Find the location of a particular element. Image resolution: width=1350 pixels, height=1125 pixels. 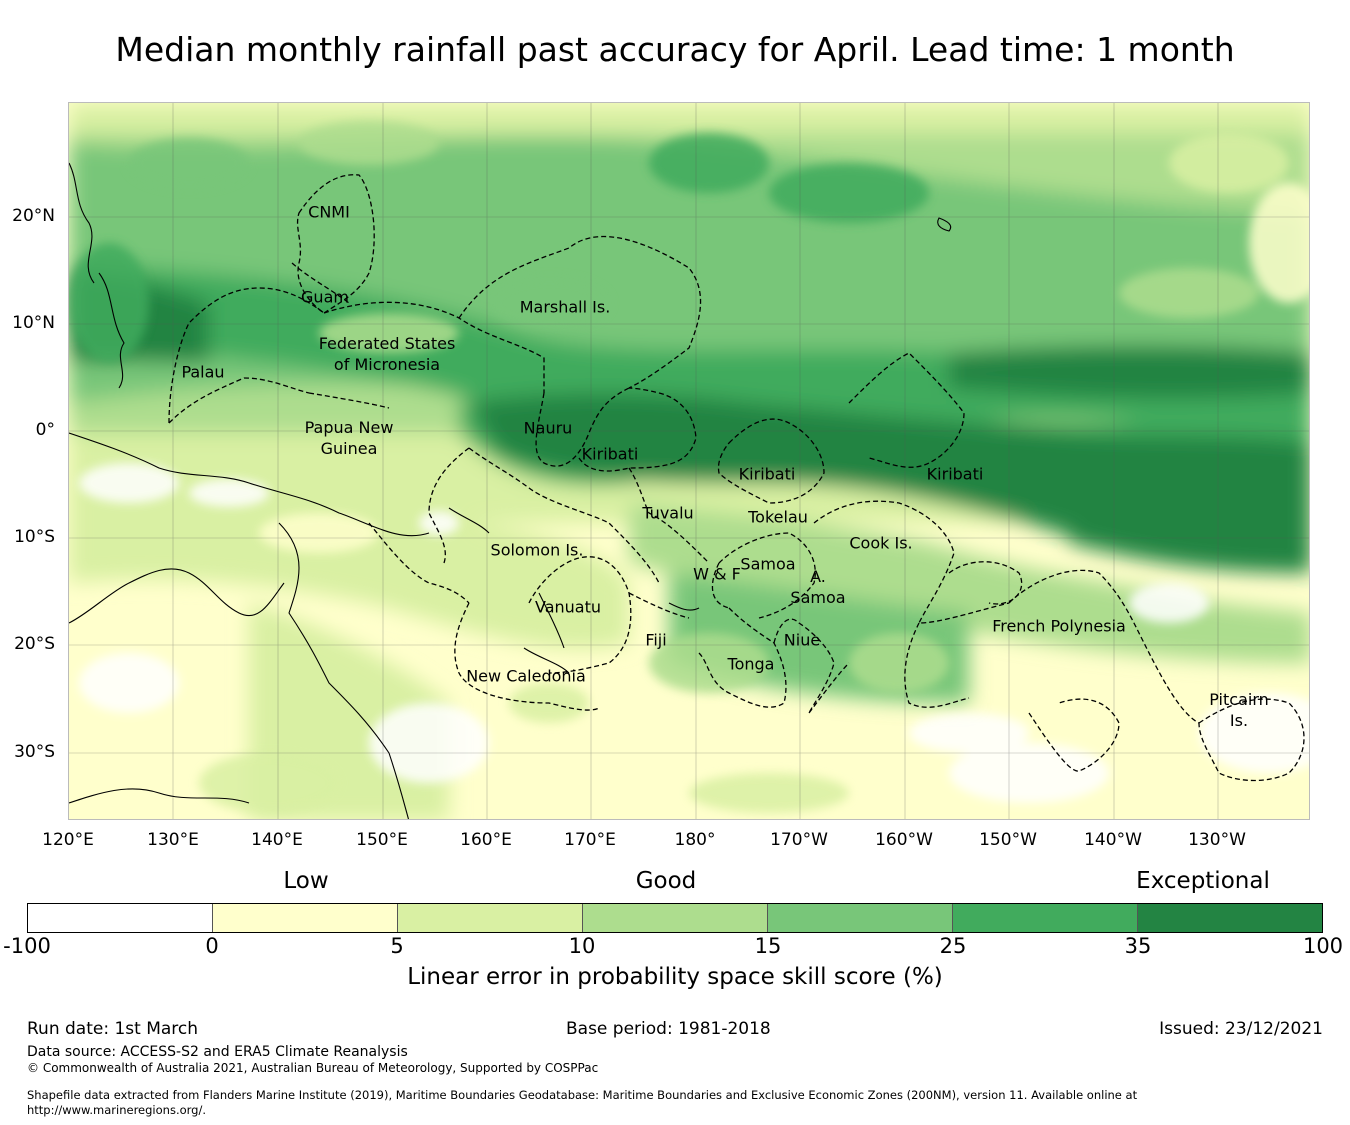

colorbar-tick: -100 is located at coordinates (27, 946).